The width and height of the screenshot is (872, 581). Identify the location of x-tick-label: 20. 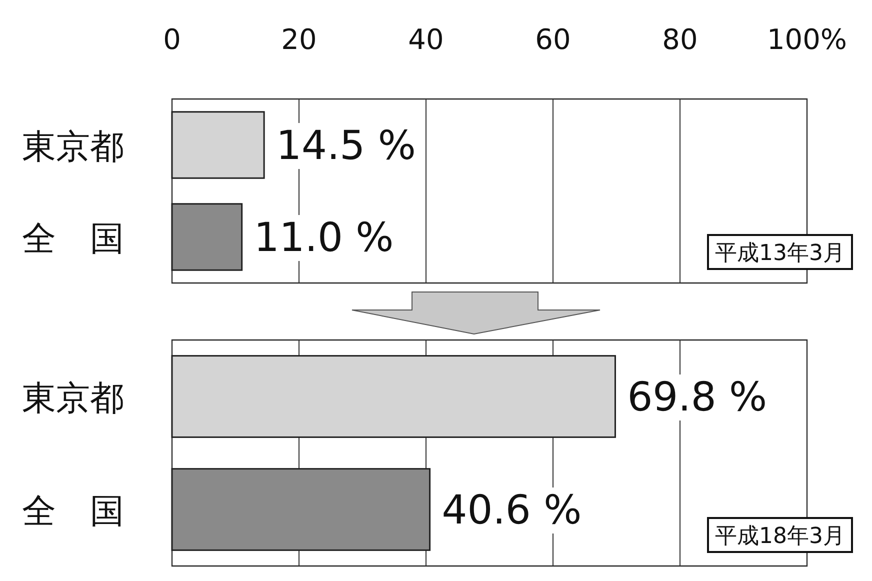
(299, 39).